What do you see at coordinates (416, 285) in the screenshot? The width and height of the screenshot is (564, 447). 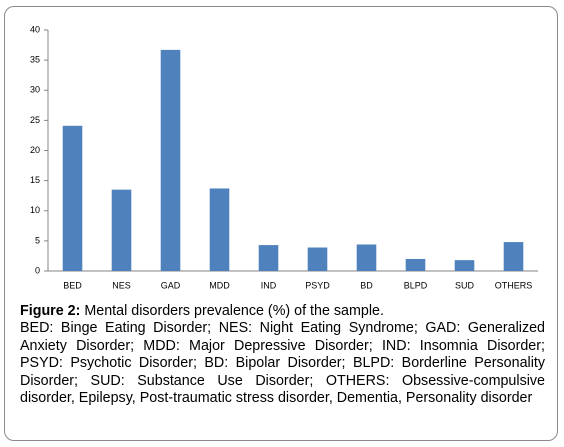 I see `x-tick-label: BLPD` at bounding box center [416, 285].